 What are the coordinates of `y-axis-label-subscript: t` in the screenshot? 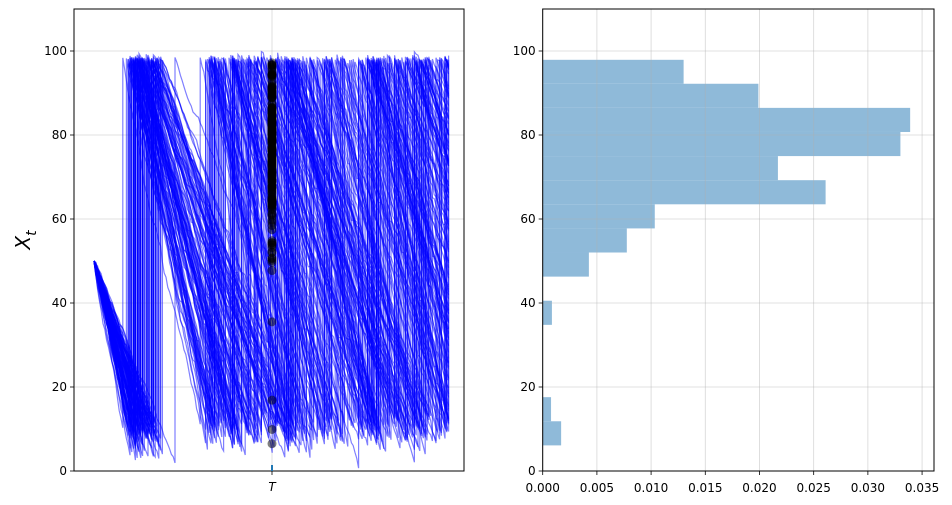 It's located at (32, 233).